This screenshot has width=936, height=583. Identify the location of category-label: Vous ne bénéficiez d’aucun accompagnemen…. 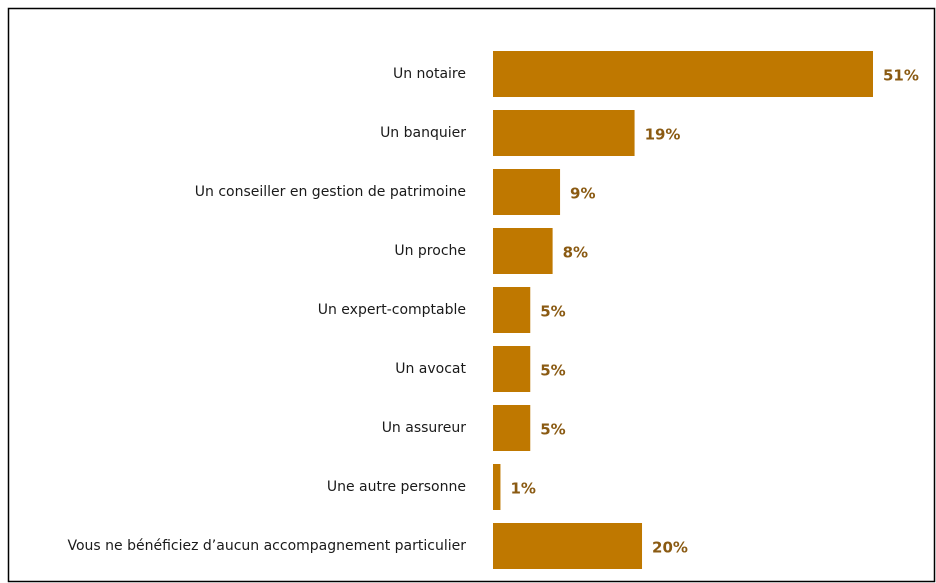
(267, 546).